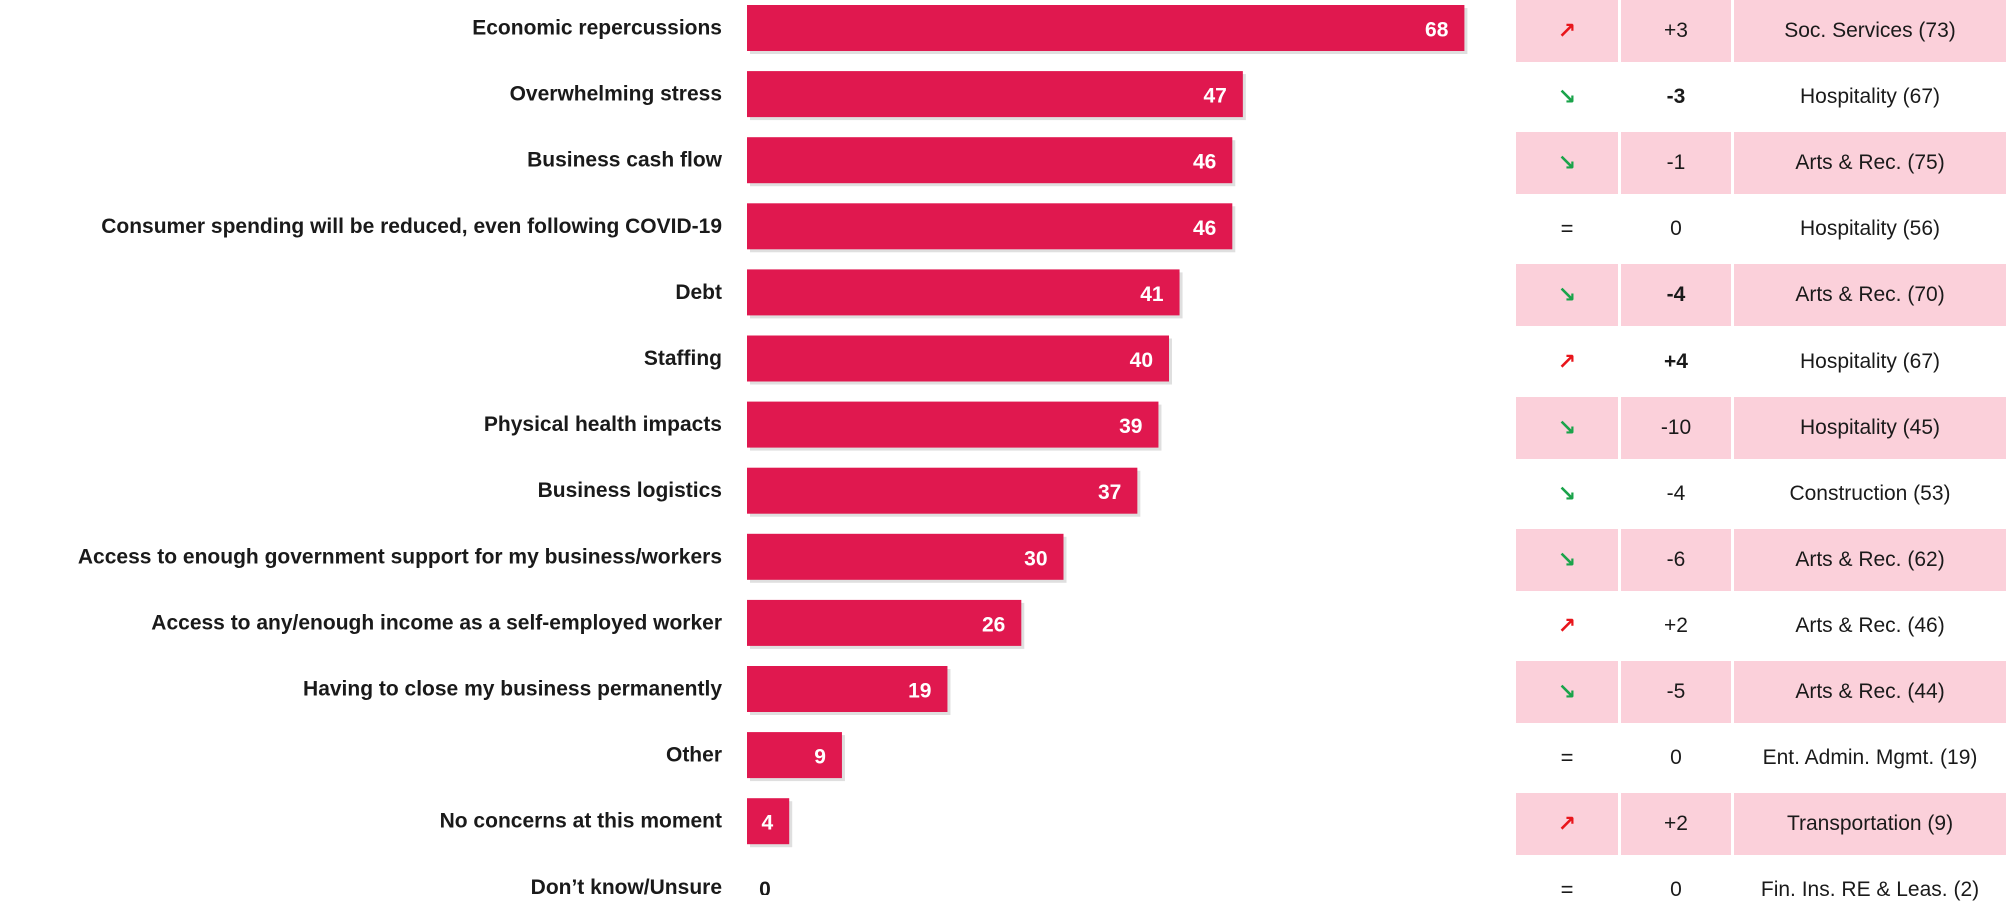 The image size is (2006, 921). I want to click on table-row: ↘ -4 Arts & Rec. (70), so click(1761, 295).